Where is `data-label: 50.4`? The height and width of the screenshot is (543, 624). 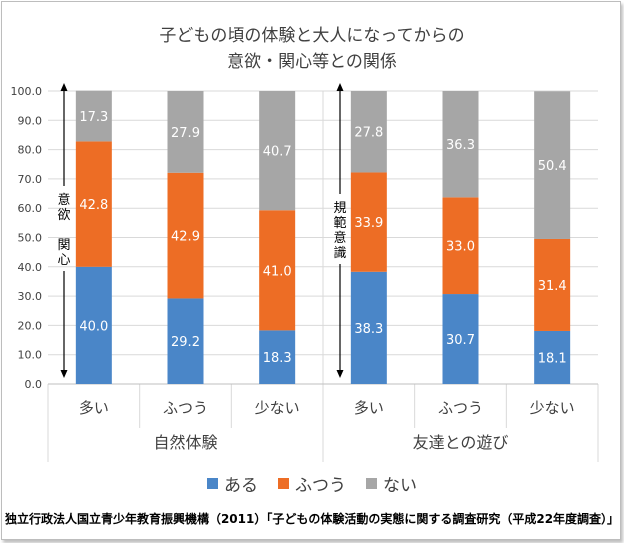
data-label: 50.4 is located at coordinates (552, 166).